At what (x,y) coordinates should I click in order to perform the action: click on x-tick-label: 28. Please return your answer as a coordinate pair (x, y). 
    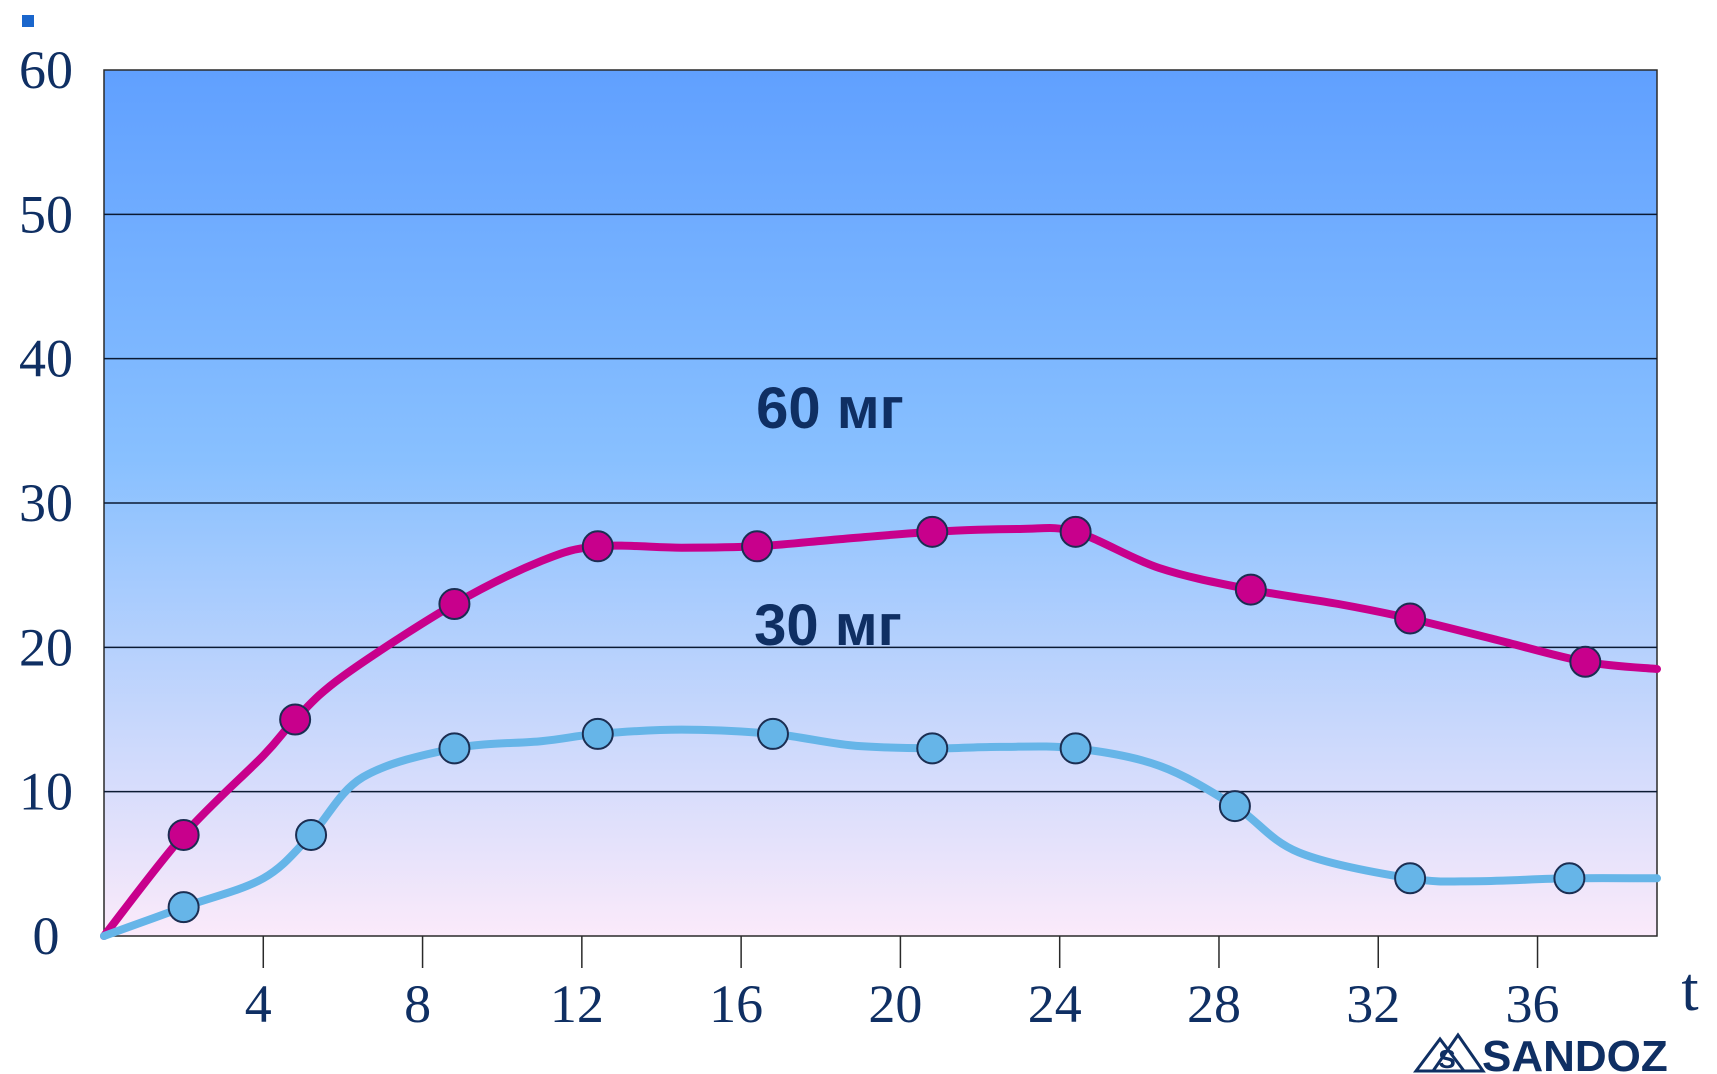
    Looking at the image, I should click on (1214, 1004).